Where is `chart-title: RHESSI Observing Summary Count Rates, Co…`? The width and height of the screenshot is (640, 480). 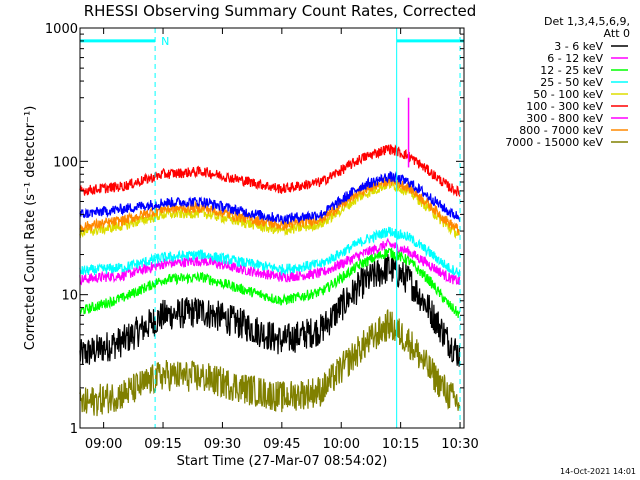
chart-title: RHESSI Observing Summary Count Rates, Co… is located at coordinates (280, 11).